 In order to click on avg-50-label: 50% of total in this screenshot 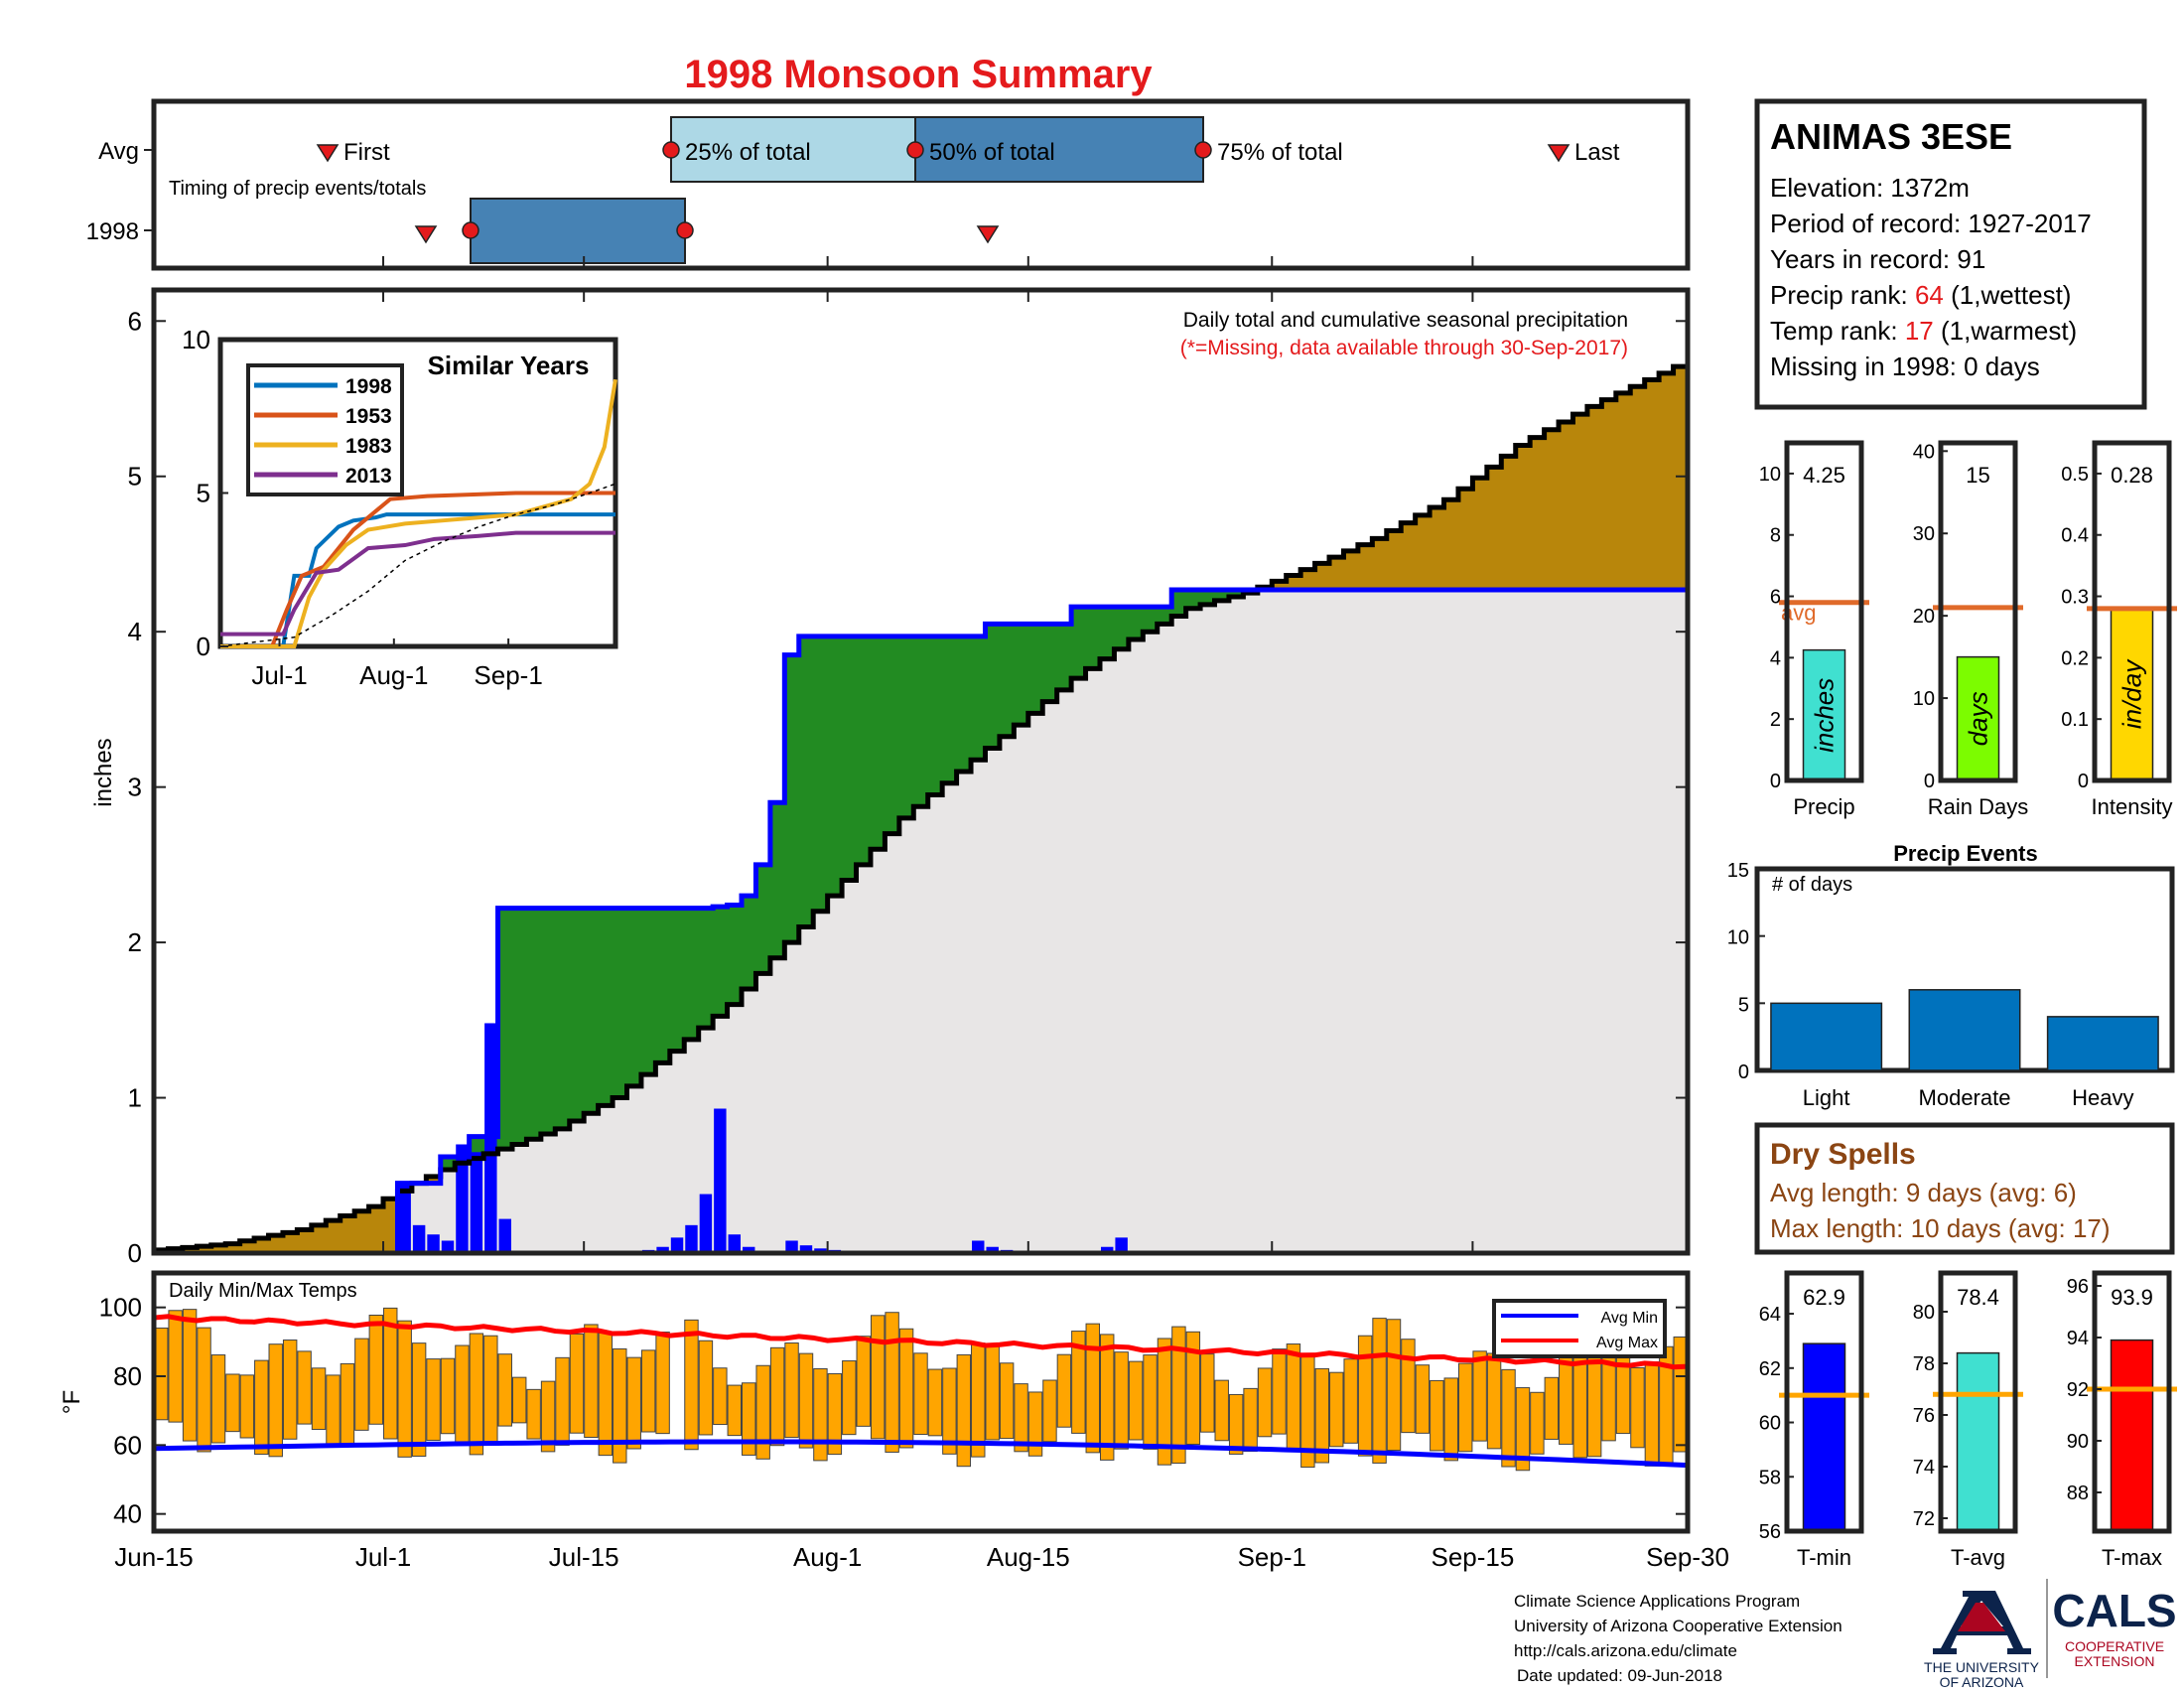, I will do `click(992, 153)`.